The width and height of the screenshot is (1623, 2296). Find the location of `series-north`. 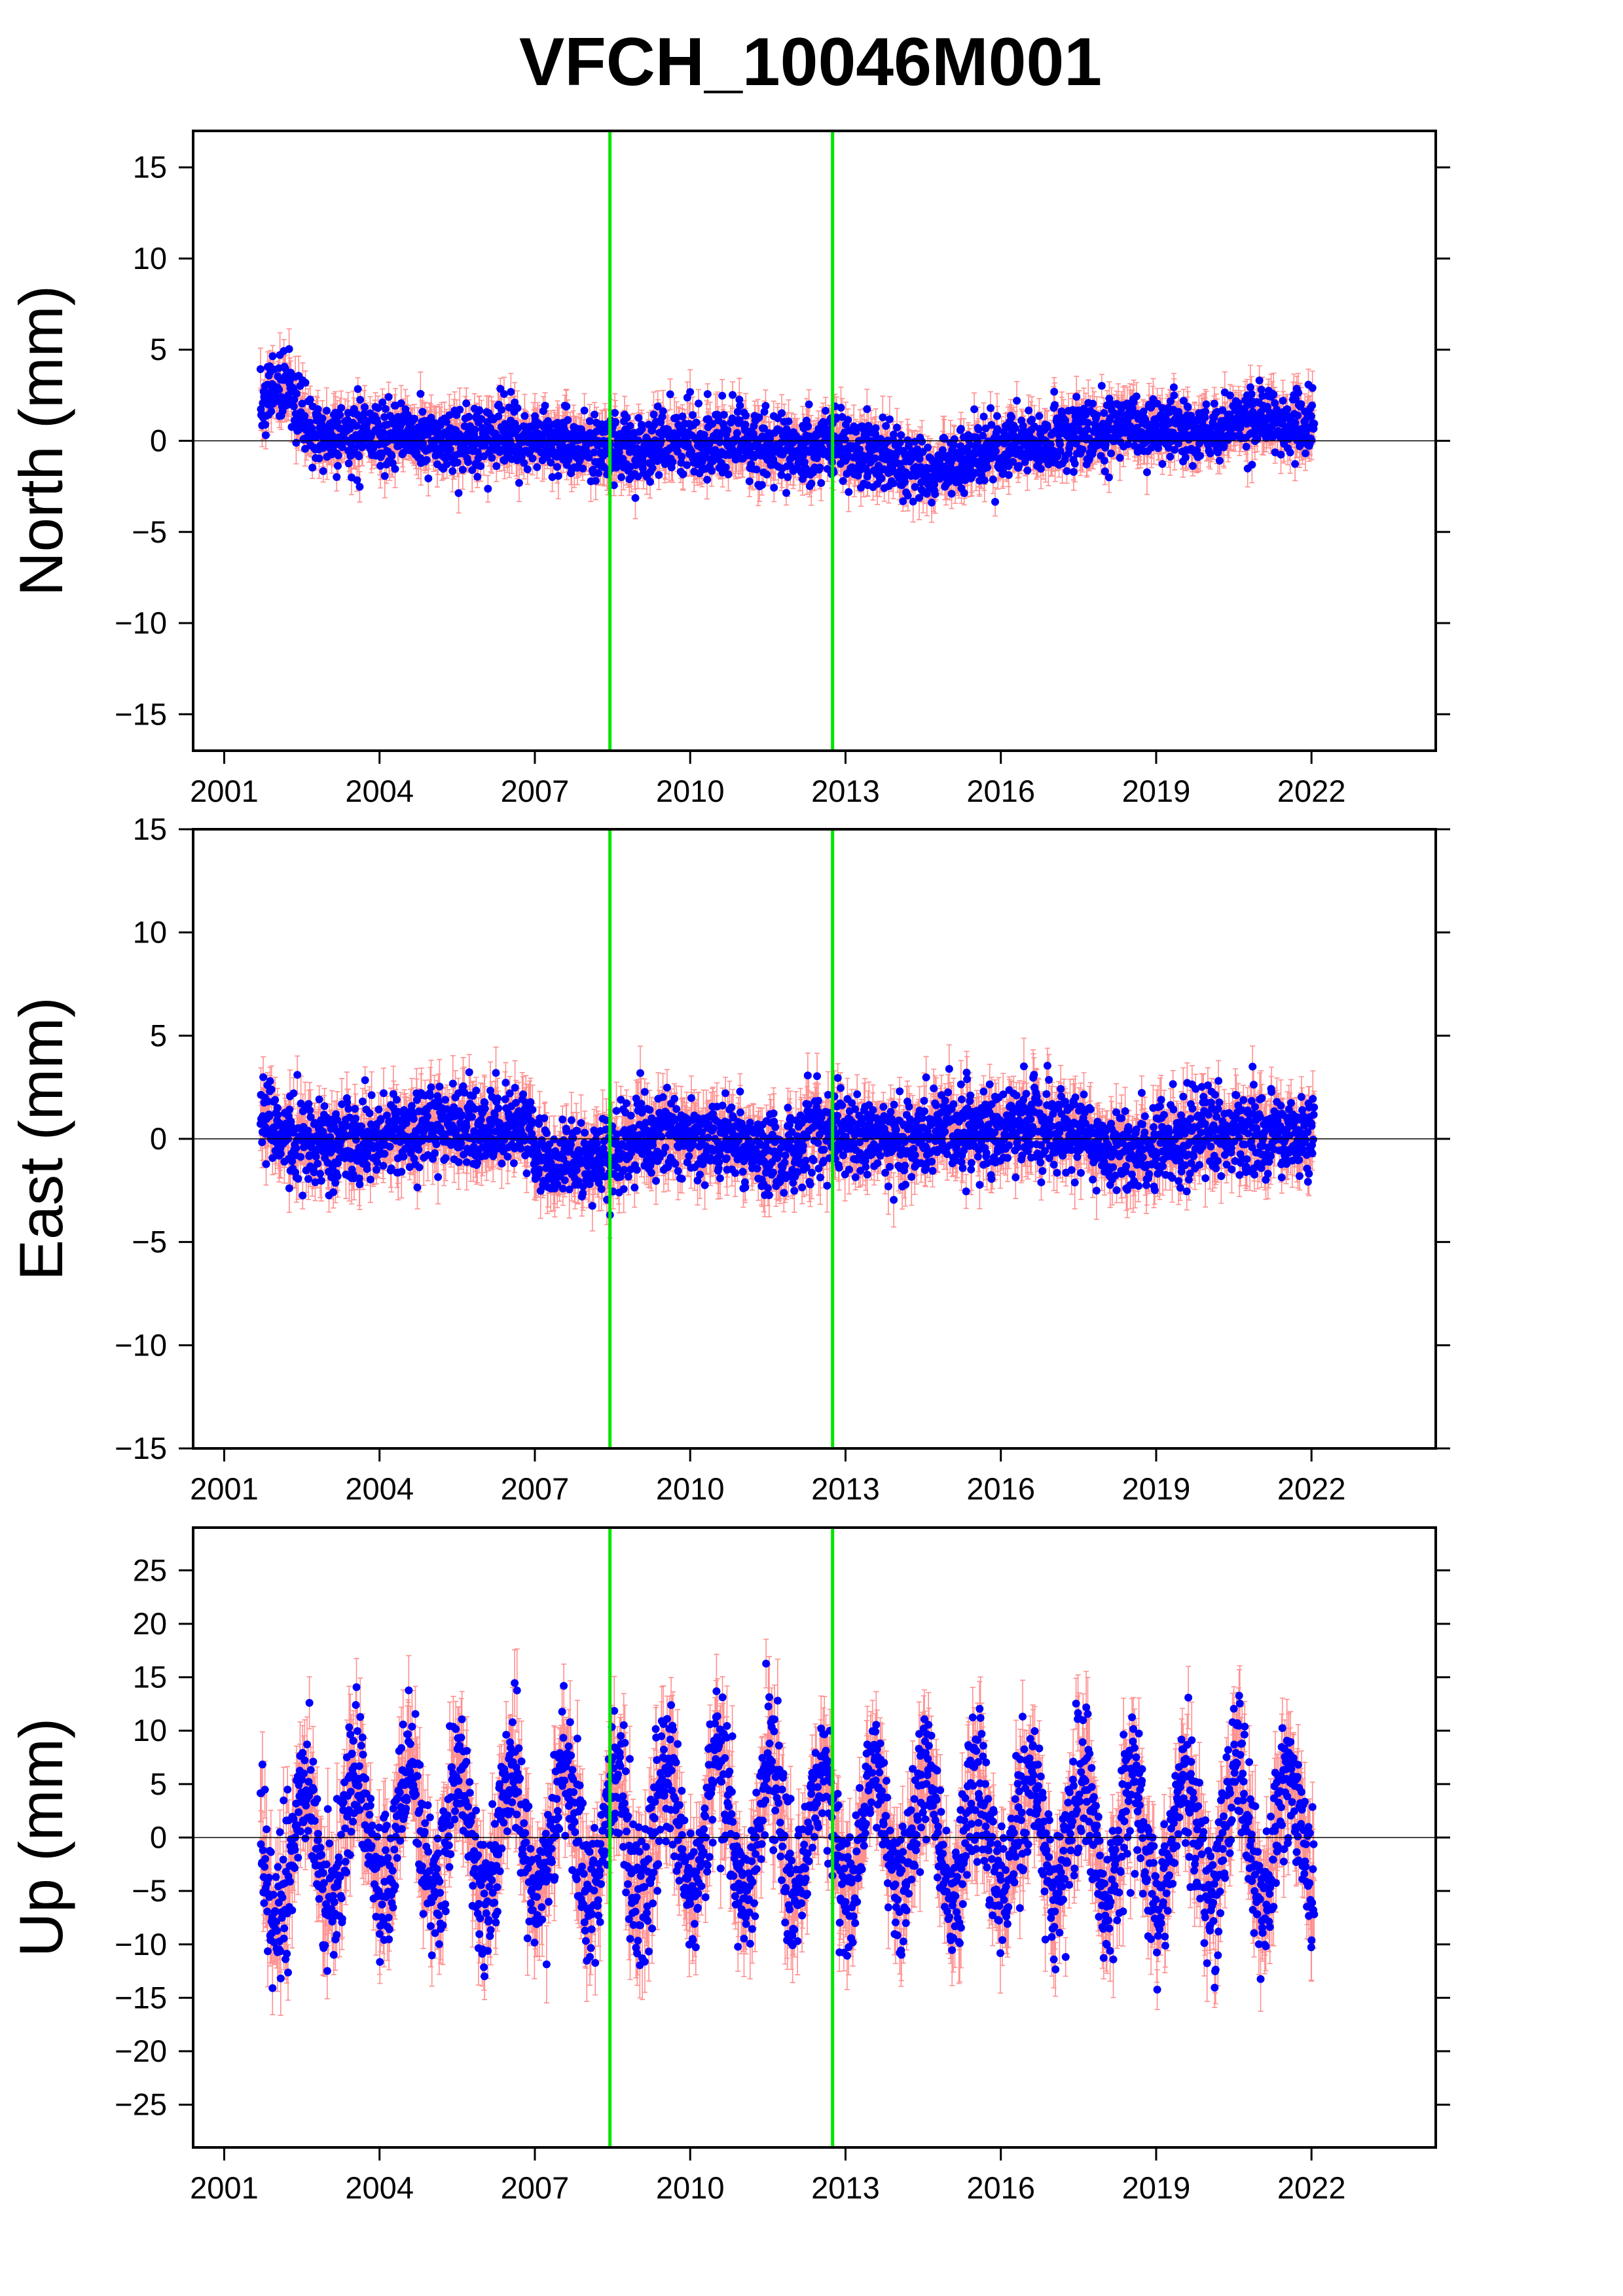

series-north is located at coordinates (787, 426).